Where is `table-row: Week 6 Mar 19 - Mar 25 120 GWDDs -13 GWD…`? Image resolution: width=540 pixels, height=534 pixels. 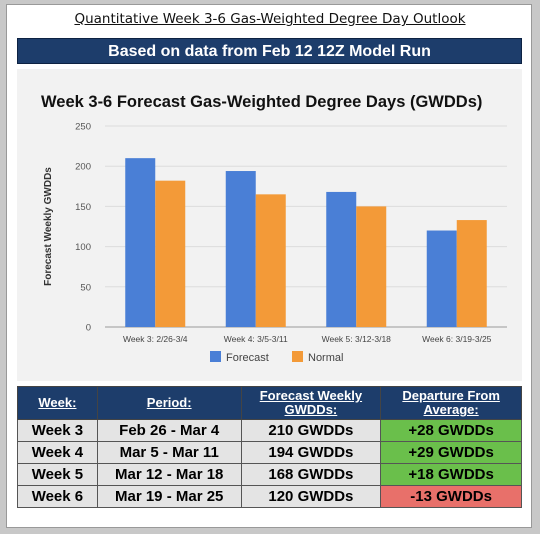
table-row: Week 6 Mar 19 - Mar 25 120 GWDDs -13 GWD… is located at coordinates (269, 496).